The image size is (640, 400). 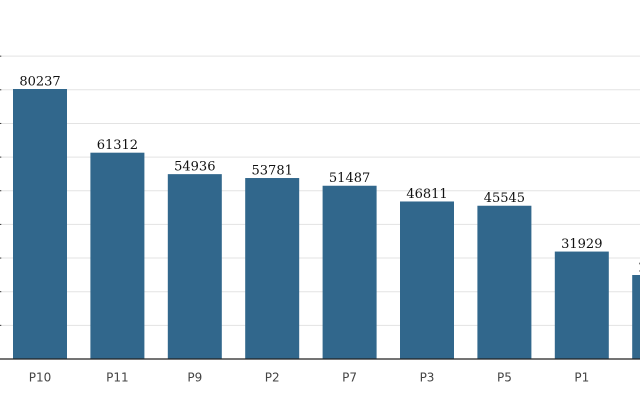 What do you see at coordinates (272, 171) in the screenshot?
I see `value-label: 53781` at bounding box center [272, 171].